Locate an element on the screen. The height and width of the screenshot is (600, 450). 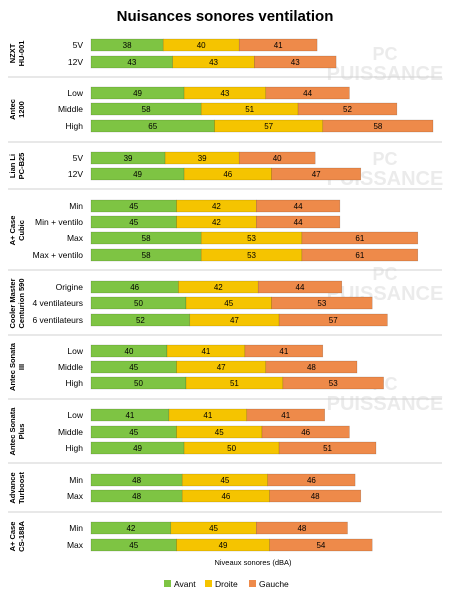
data-label: 40 is located at coordinates (277, 158).